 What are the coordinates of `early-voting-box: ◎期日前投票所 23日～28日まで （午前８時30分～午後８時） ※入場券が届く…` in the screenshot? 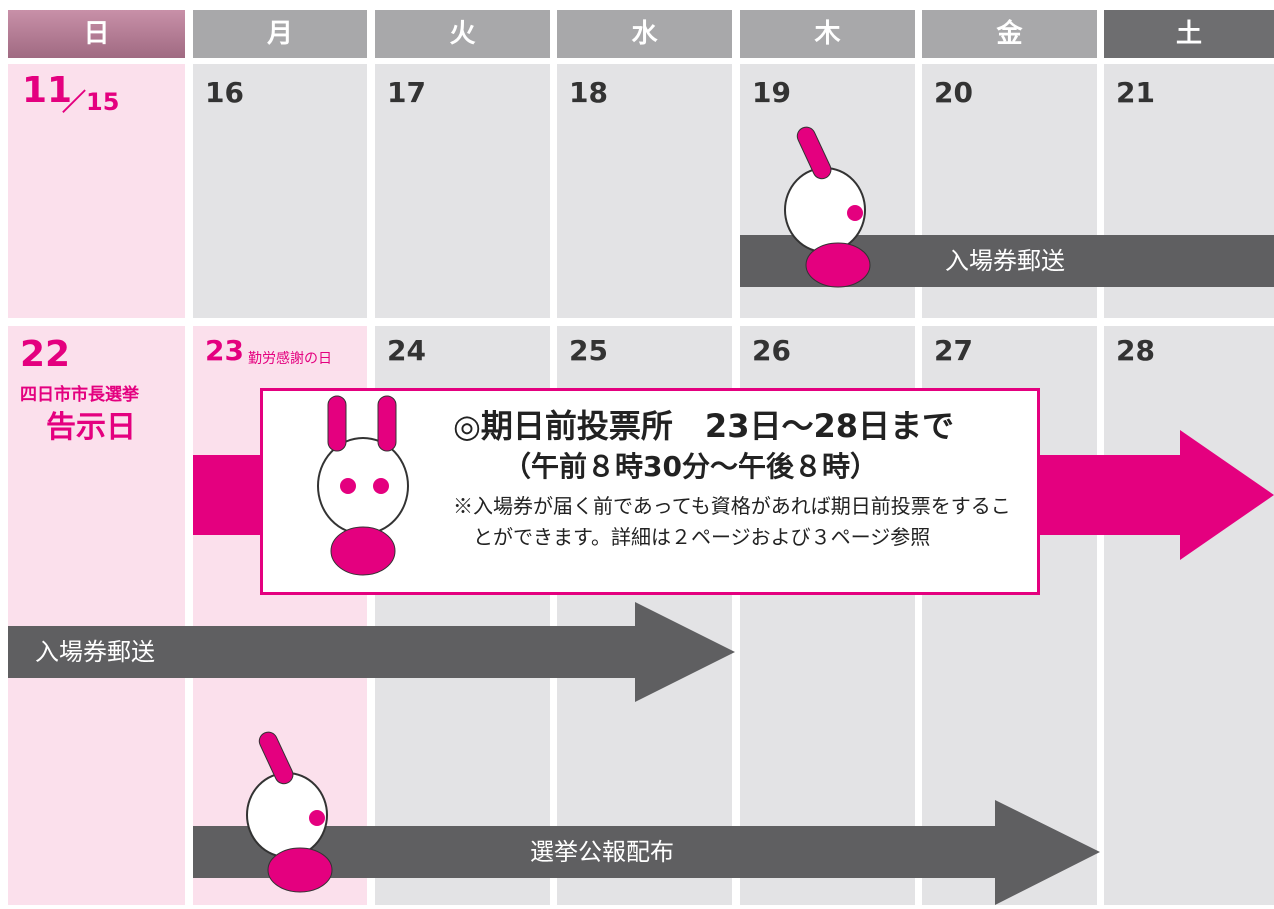 It's located at (650, 491).